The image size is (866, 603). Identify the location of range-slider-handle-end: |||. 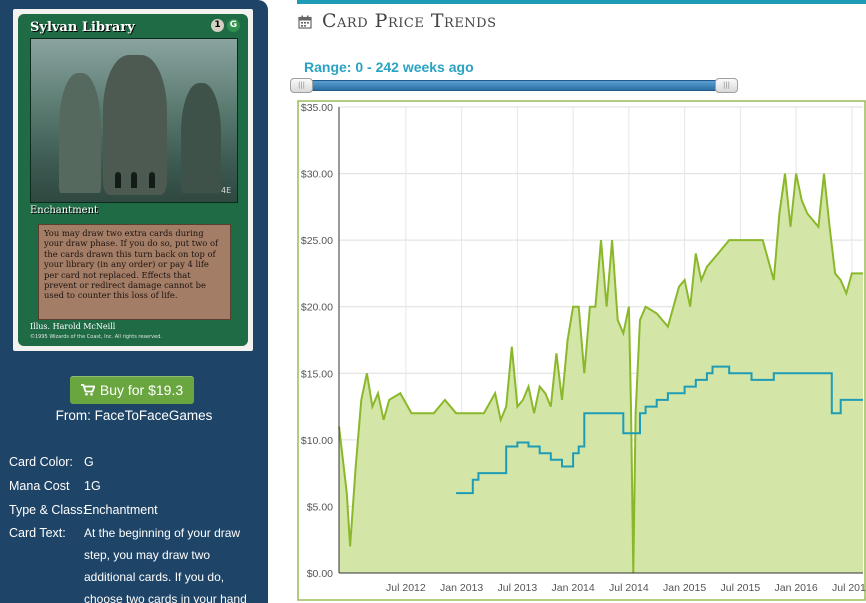
(726, 85).